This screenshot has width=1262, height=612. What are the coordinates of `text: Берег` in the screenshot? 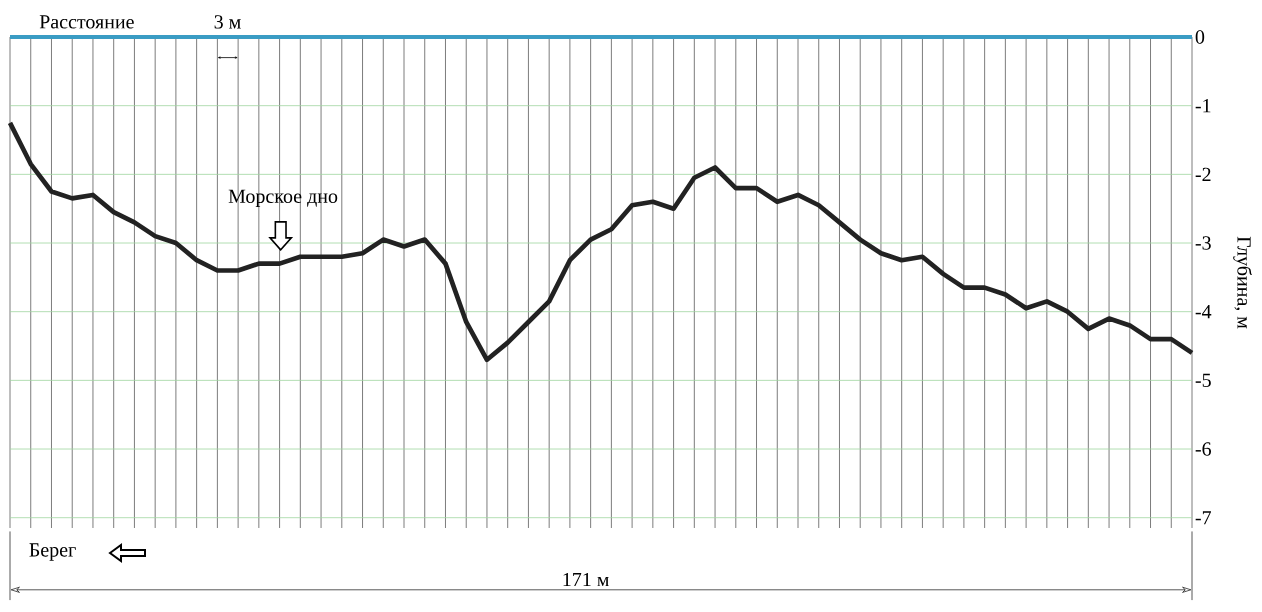 It's located at (52, 552).